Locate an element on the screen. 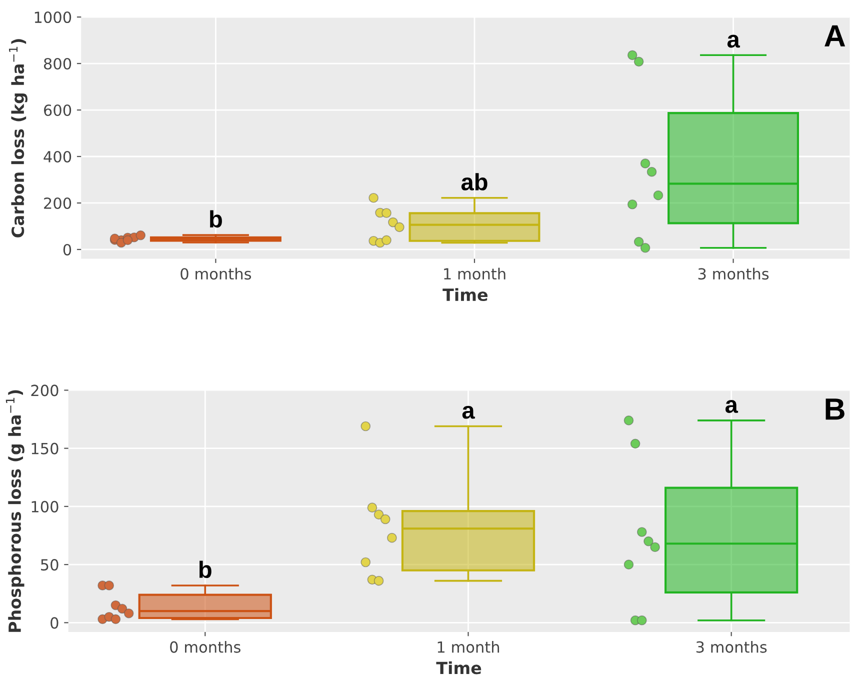  annotation: B is located at coordinates (835, 409).